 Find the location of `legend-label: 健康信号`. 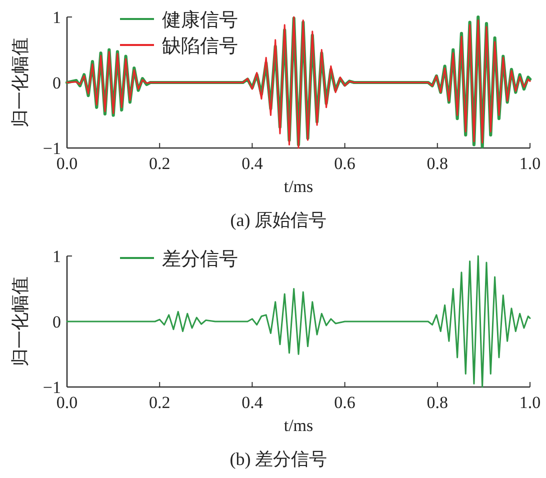

legend-label: 健康信号 is located at coordinates (200, 20).